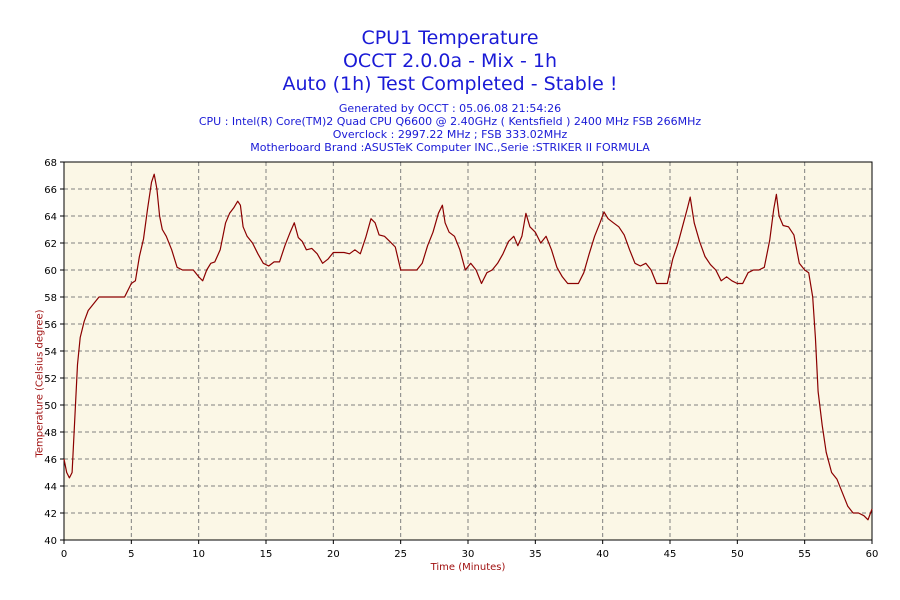 The image size is (900, 600). I want to click on chart-subtitle-test: OCCT 2.0.0a - Mix - 1h, so click(450, 61).